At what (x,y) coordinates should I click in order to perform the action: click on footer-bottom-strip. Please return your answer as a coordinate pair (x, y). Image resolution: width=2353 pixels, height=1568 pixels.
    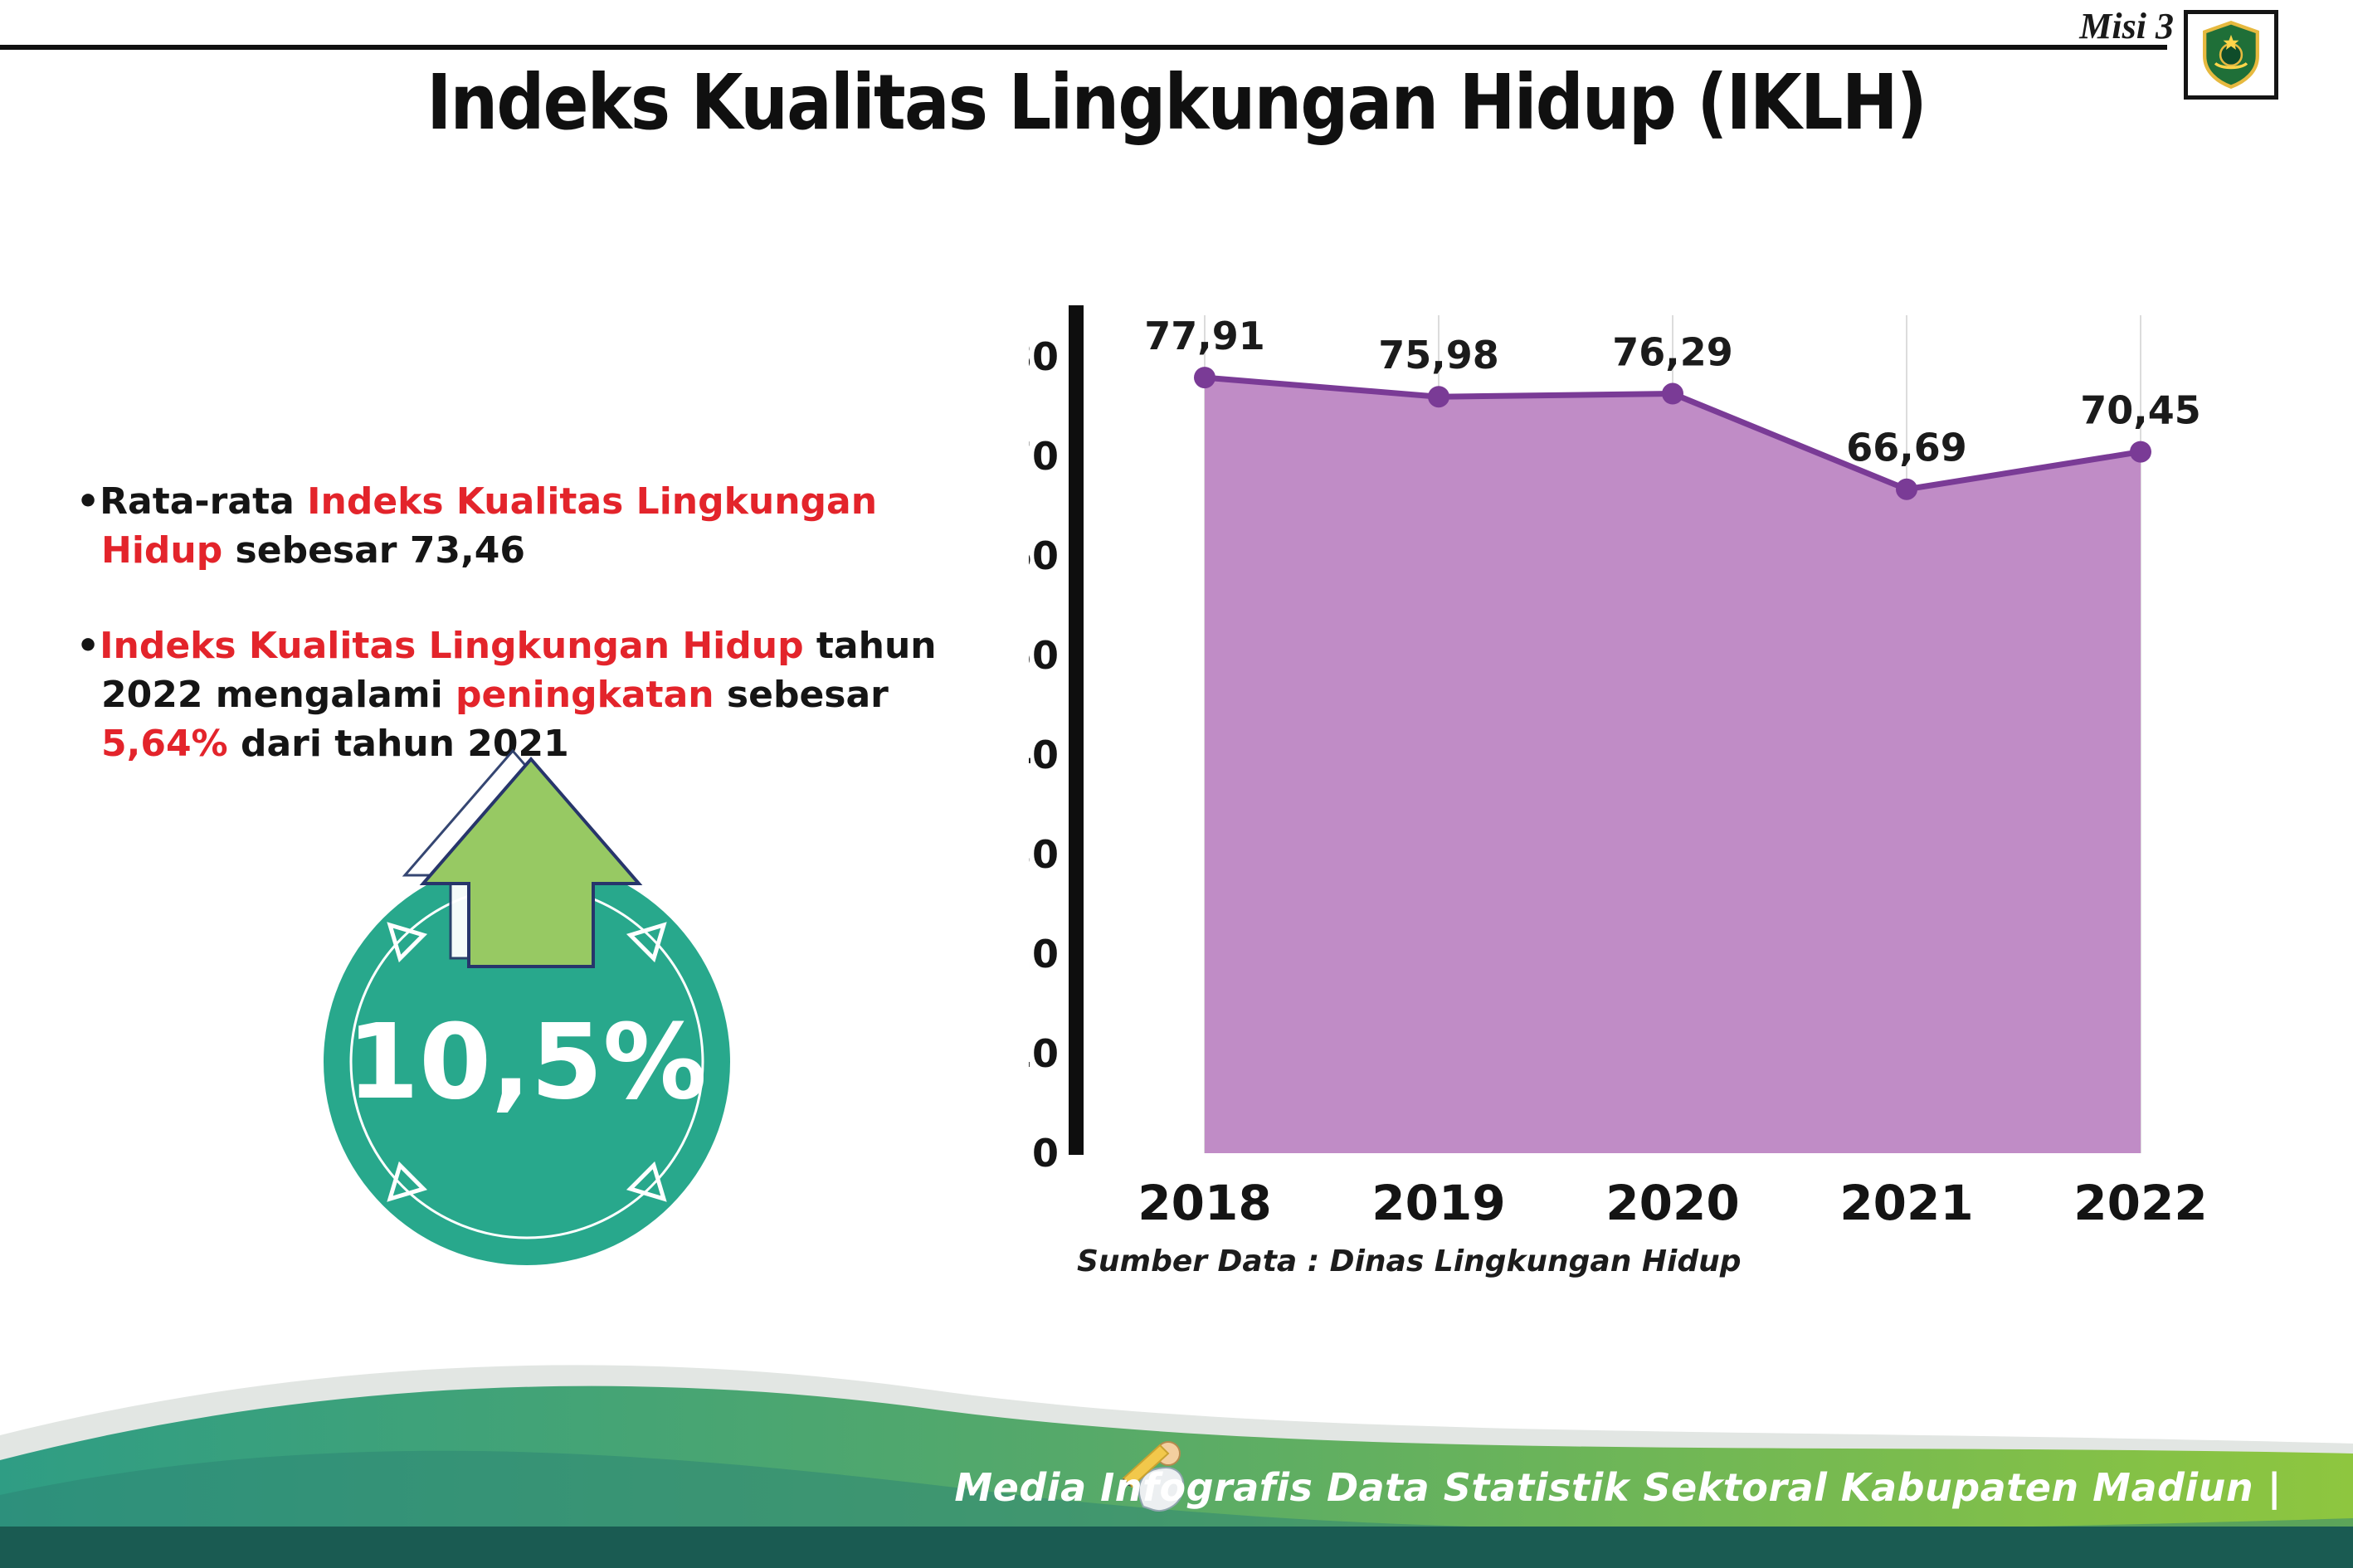
    Looking at the image, I should click on (1176, 1547).